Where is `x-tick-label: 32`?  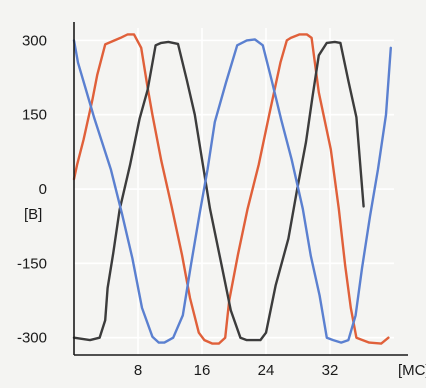
x-tick-label: 32 is located at coordinates (330, 370).